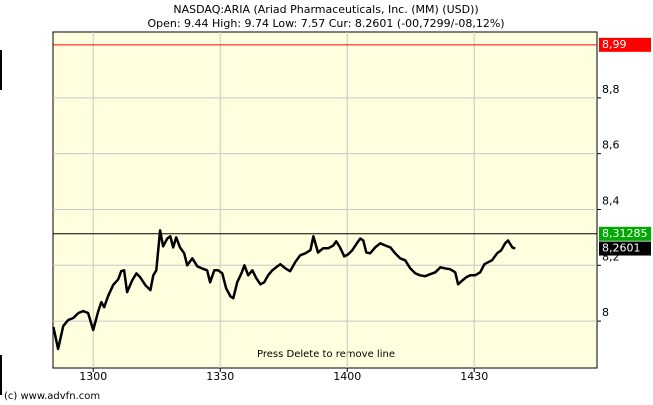 Image resolution: width=653 pixels, height=405 pixels. I want to click on y-tick-label: 8,4, so click(611, 200).